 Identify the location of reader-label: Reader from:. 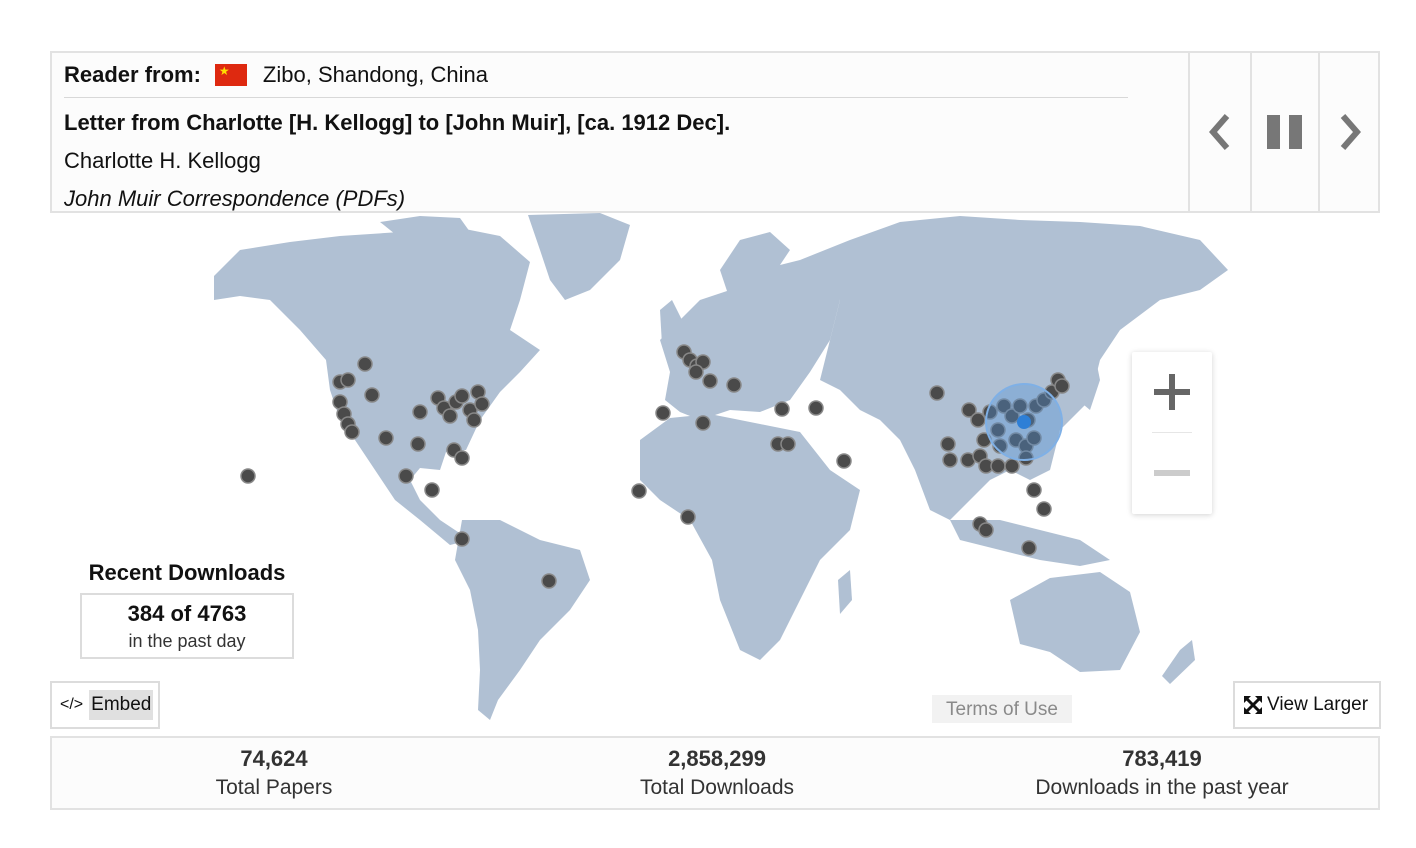
(132, 74).